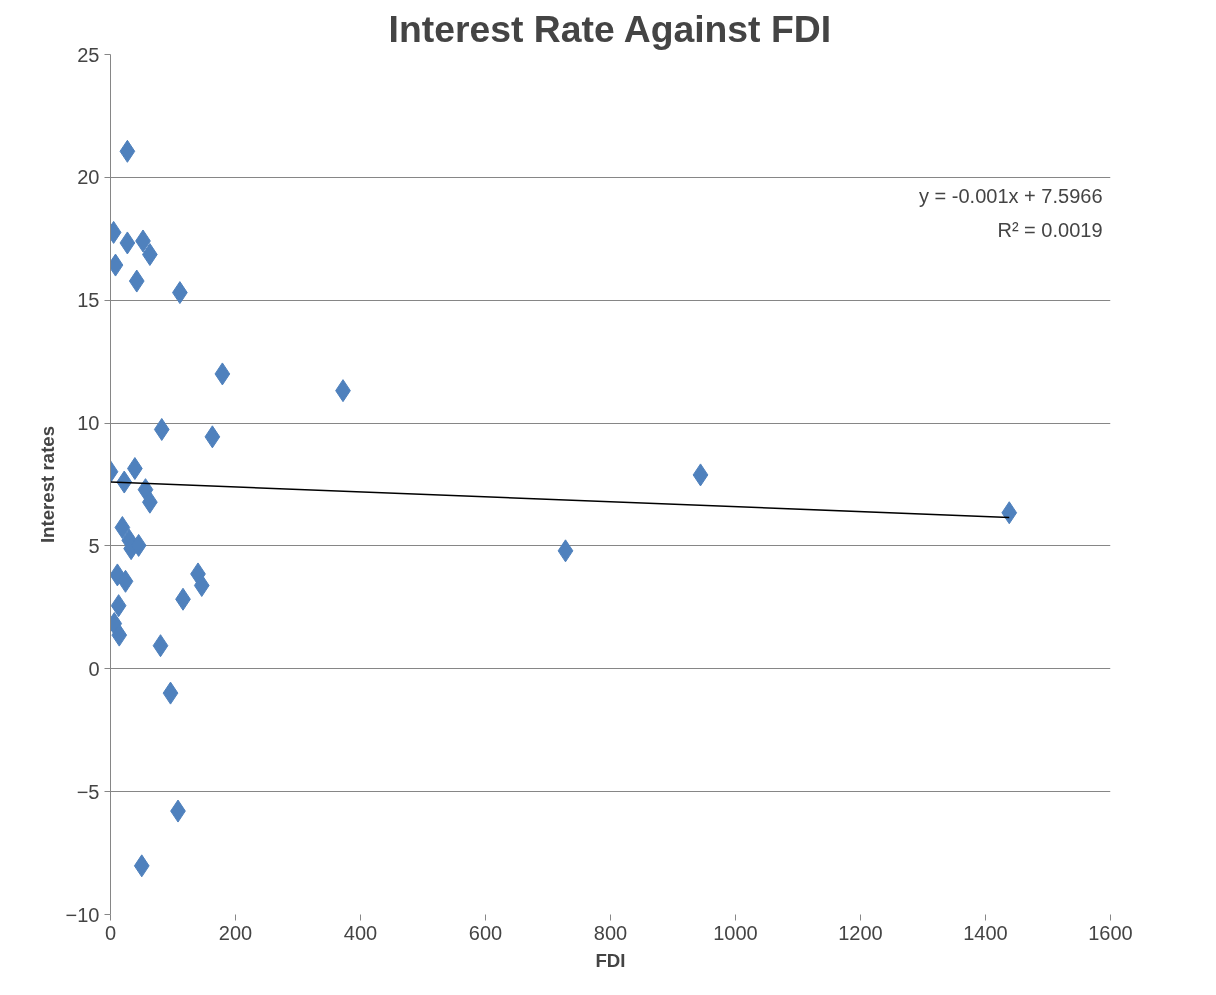 This screenshot has width=1216, height=995. What do you see at coordinates (610, 960) in the screenshot?
I see `x-axis-title: FDI` at bounding box center [610, 960].